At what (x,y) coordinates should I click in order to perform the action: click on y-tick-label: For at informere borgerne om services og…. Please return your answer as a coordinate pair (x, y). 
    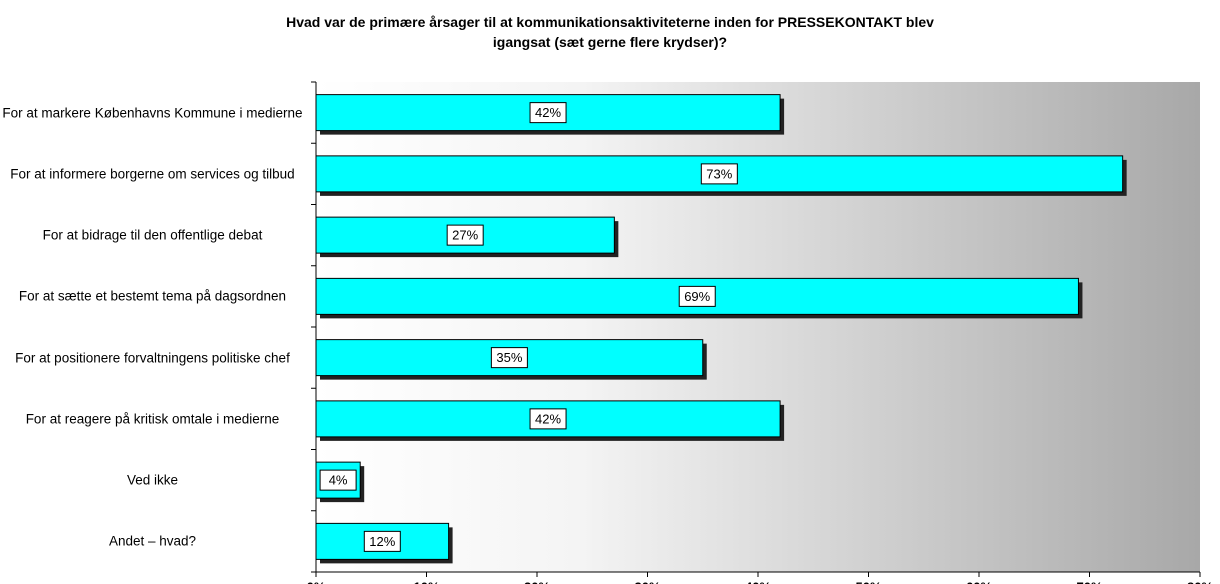
    Looking at the image, I should click on (152, 174).